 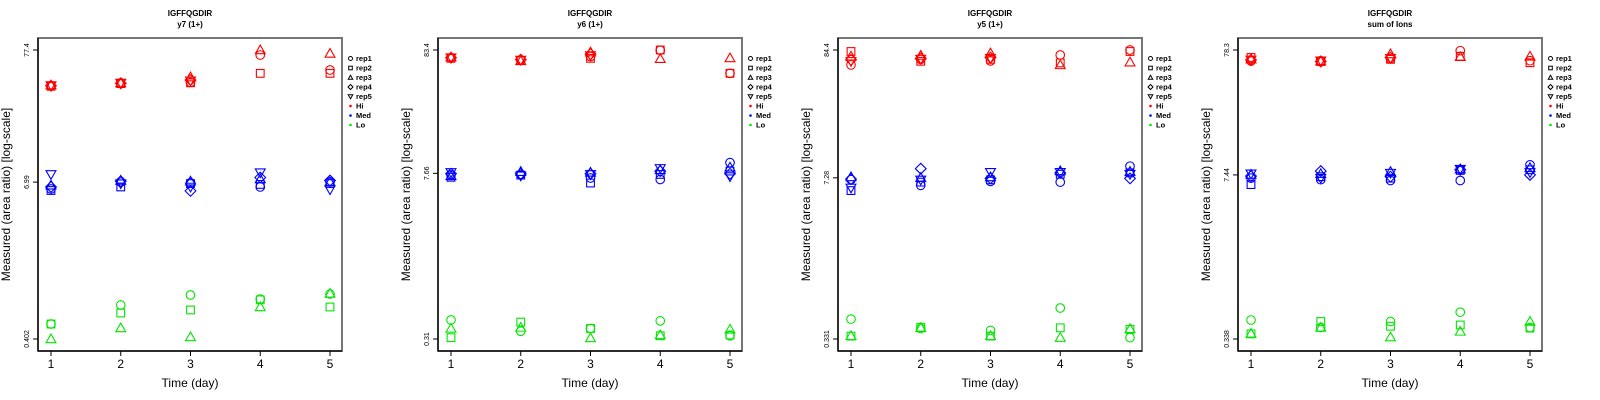 I want to click on legend-label: rep2, so click(x=764, y=68).